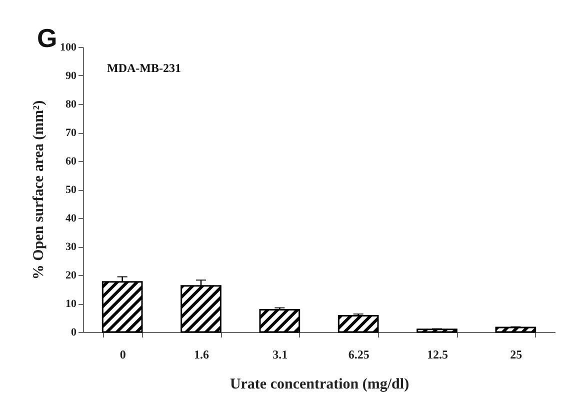 The width and height of the screenshot is (577, 408). I want to click on y-tick-label: 70, so click(71, 133).